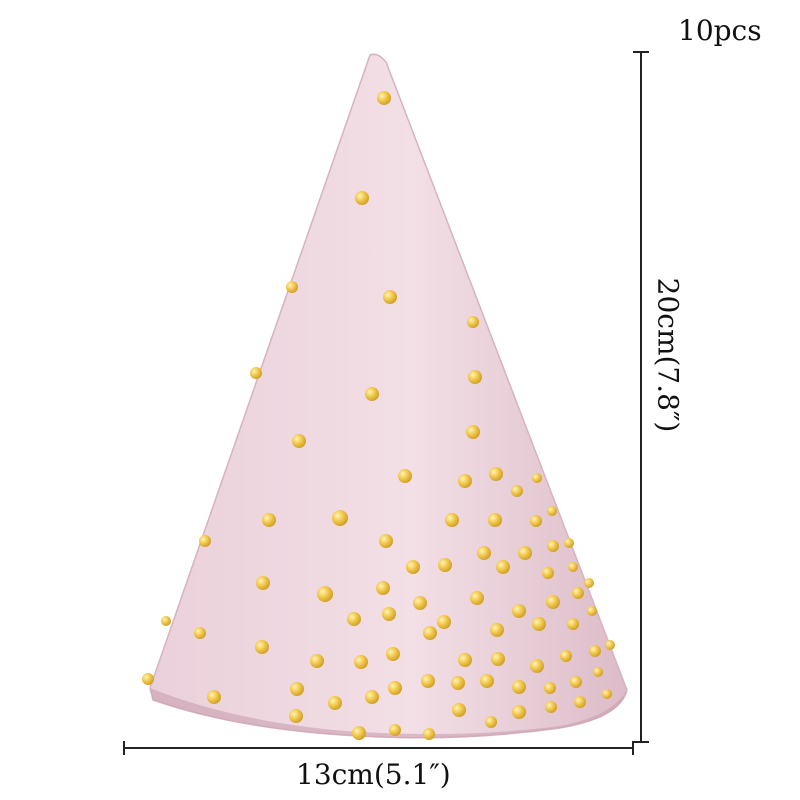  I want to click on height-dimension-line, so click(641, 397).